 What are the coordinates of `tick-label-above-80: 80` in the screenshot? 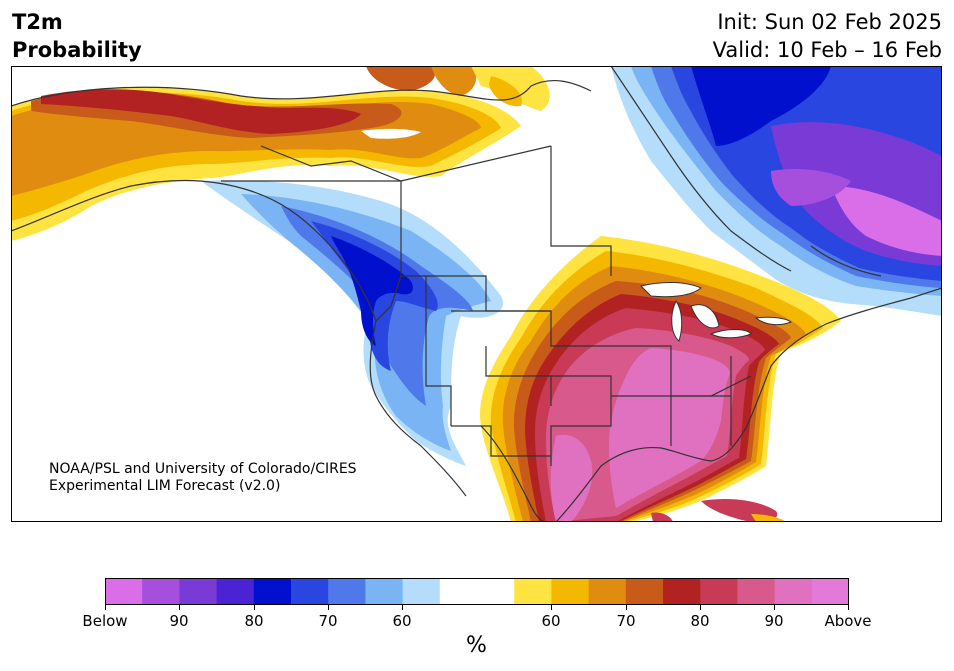 It's located at (700, 621).